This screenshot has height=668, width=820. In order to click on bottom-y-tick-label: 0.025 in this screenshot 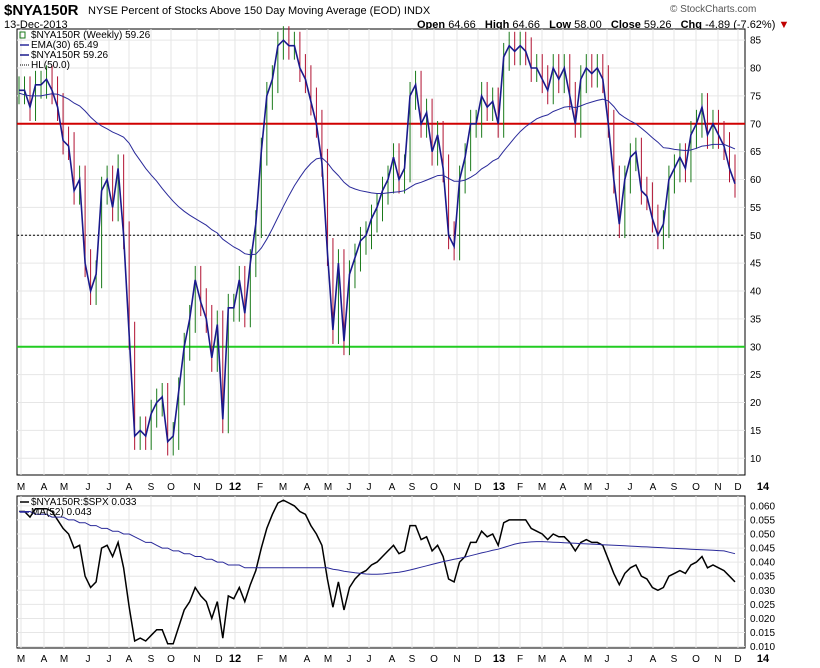, I will do `click(762, 605)`.